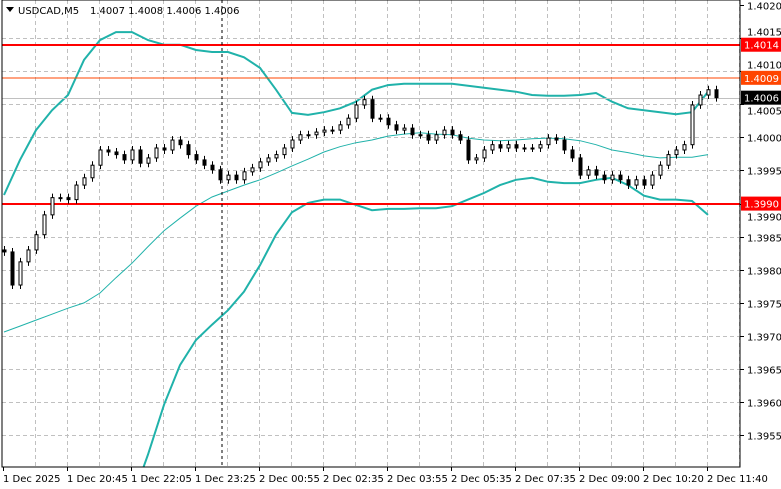 This screenshot has height=489, width=781. Describe the element at coordinates (764, 404) in the screenshot. I see `y-tick-label: 1.3960` at that location.